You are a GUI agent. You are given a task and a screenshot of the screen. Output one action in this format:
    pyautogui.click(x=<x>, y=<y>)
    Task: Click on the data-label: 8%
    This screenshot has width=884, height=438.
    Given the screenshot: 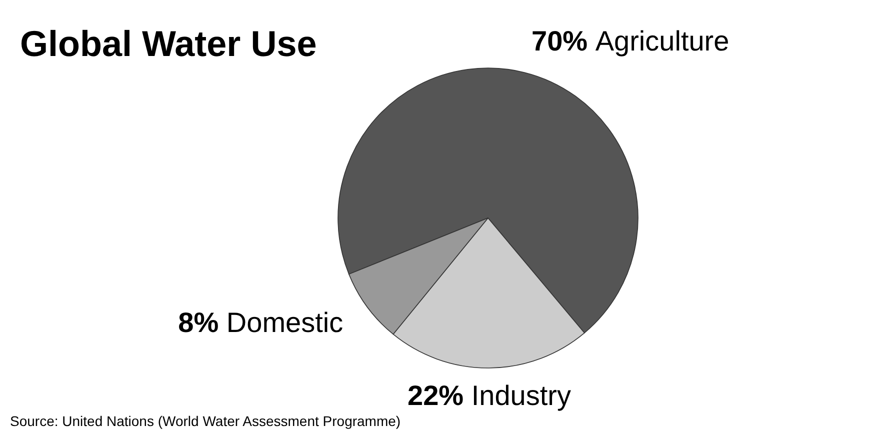 What is the action you would take?
    pyautogui.click(x=202, y=322)
    